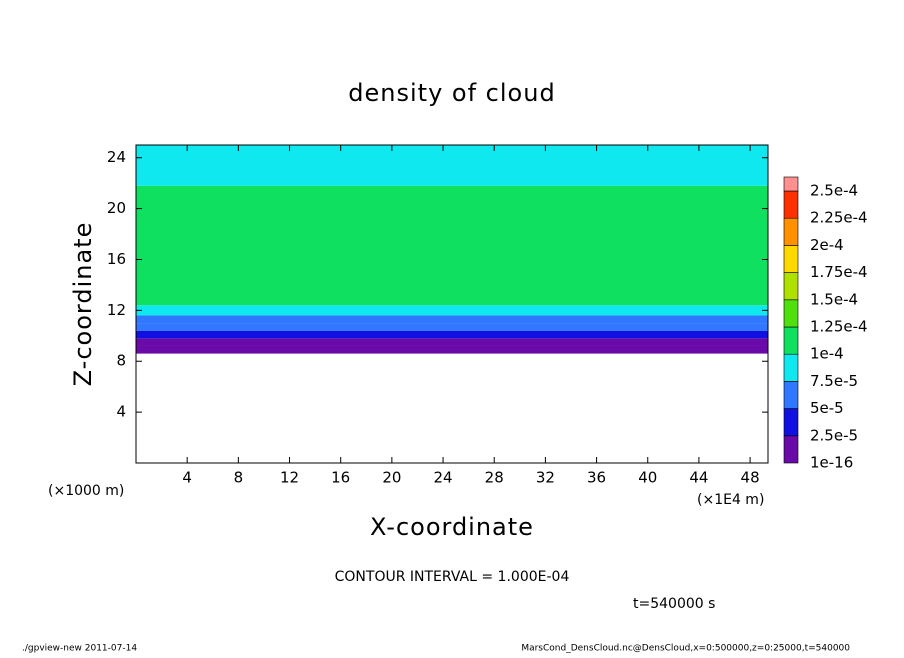 This screenshot has height=658, width=904. What do you see at coordinates (834, 191) in the screenshot?
I see `colorbar-label: 2.5e-4` at bounding box center [834, 191].